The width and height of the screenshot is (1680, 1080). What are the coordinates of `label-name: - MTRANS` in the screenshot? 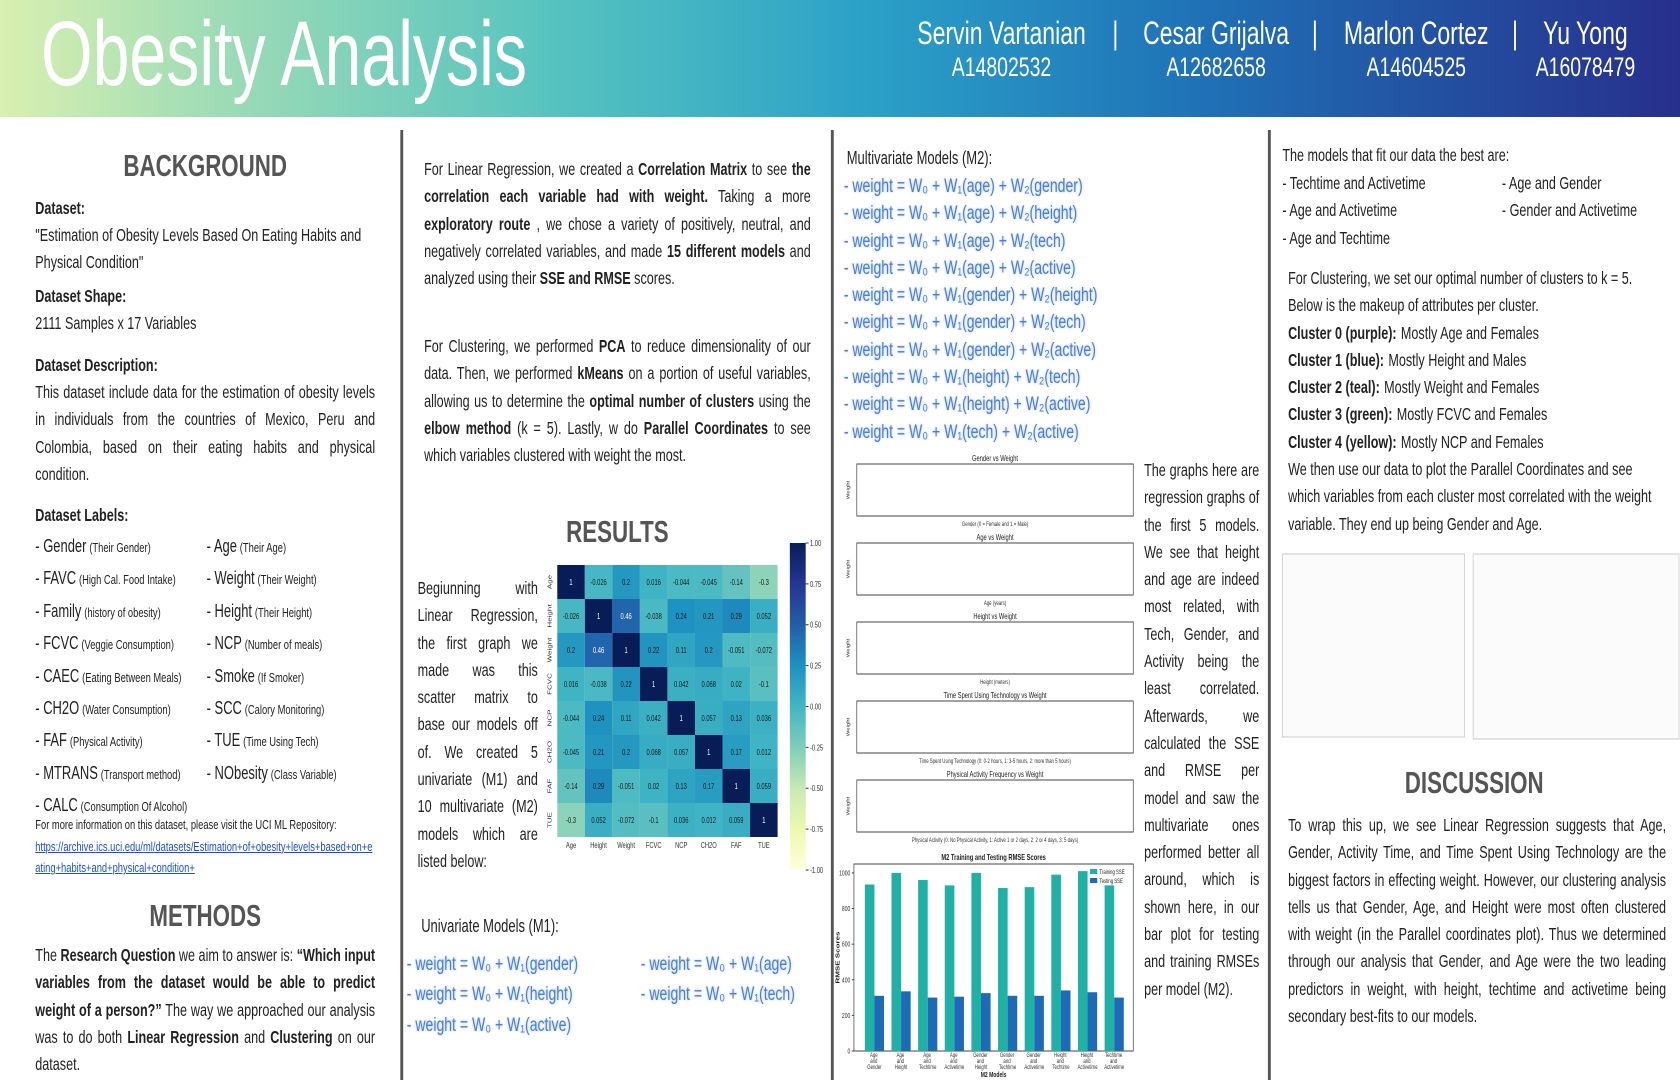 It's located at (66, 772).